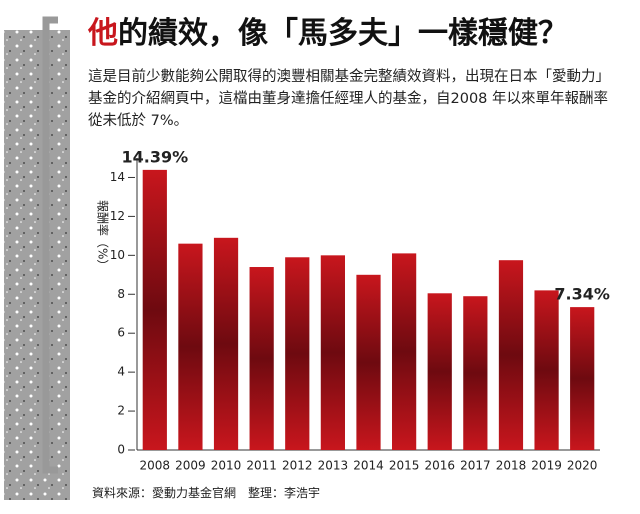  I want to click on chart-title: 他的績效，像「馬多夫」一樣穩健？, so click(328, 30).